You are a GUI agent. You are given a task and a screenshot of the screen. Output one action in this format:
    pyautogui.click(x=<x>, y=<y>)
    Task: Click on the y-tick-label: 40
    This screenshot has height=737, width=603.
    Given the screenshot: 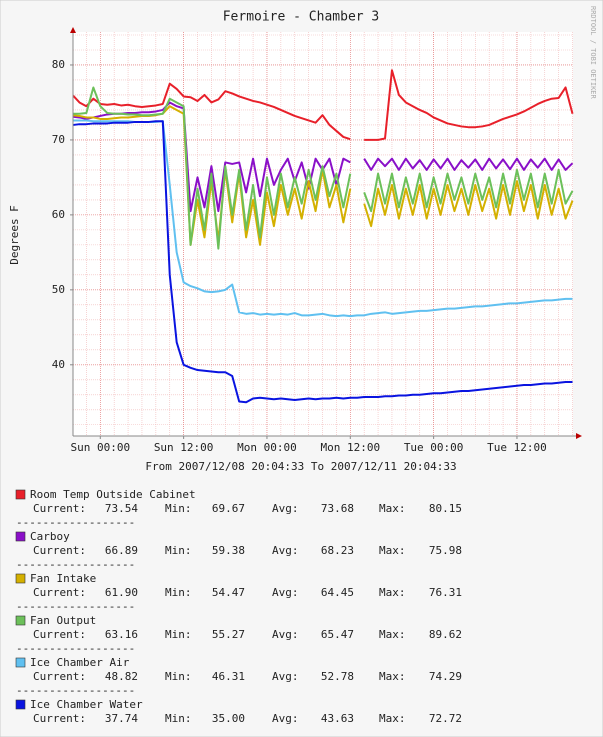 What is the action you would take?
    pyautogui.click(x=58, y=364)
    